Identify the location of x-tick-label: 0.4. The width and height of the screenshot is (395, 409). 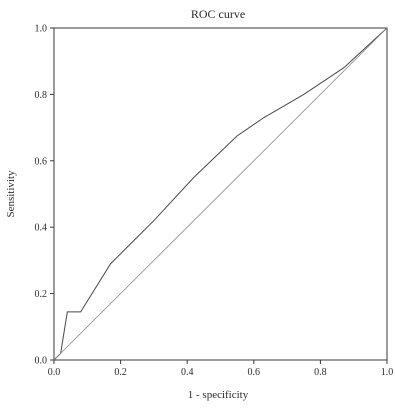
(187, 372).